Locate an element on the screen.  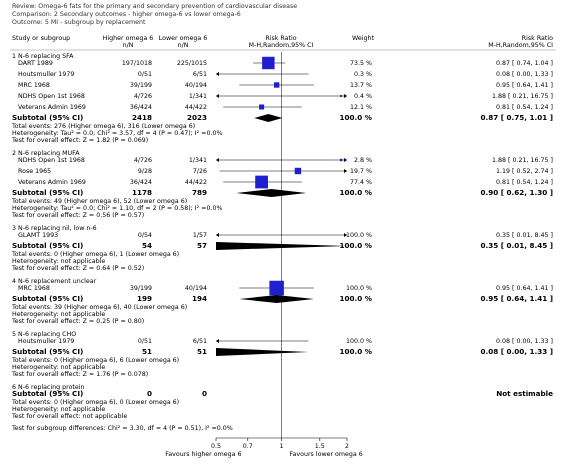
study-name: Rose 1965 is located at coordinates (34, 171).